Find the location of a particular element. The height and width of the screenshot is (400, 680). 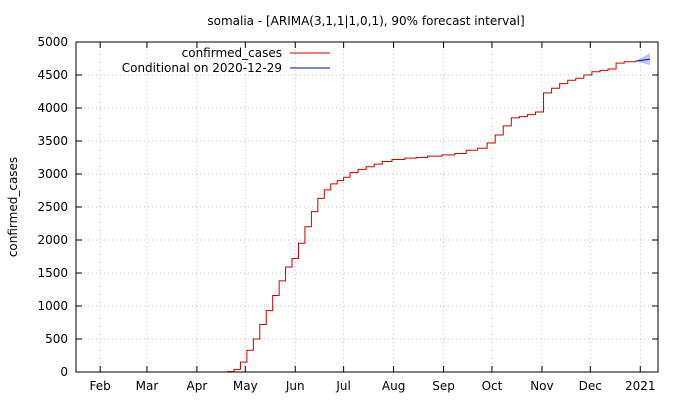

y-tick-label: 2500 is located at coordinates (52, 207).